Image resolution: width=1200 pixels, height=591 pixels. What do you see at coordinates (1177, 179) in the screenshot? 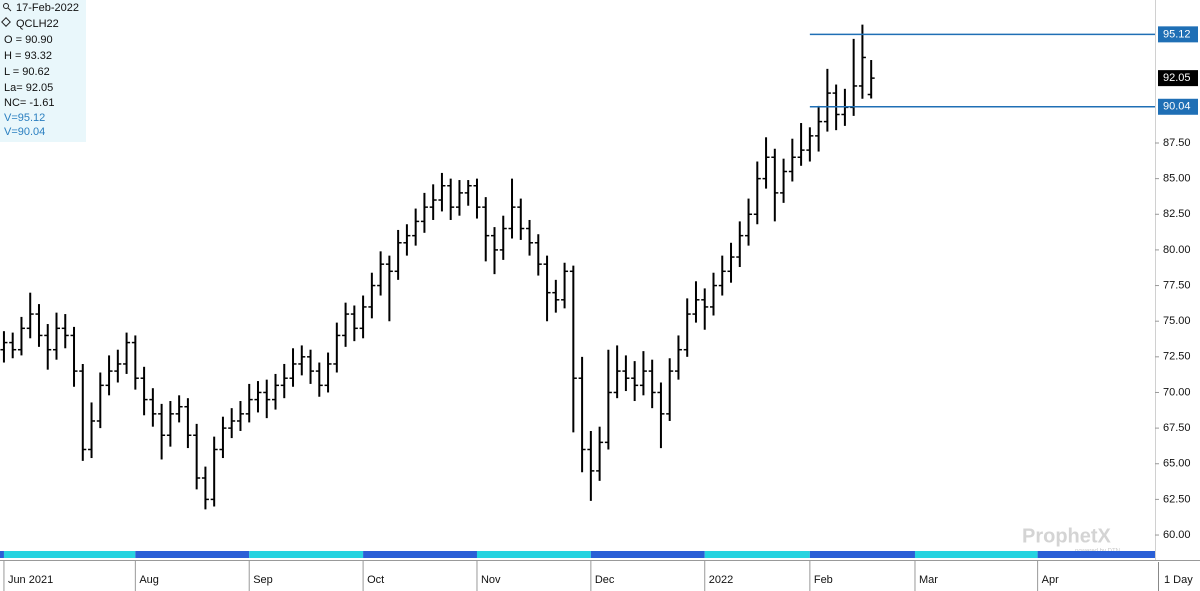
I see `y-tick-label: 85.00` at bounding box center [1177, 179].